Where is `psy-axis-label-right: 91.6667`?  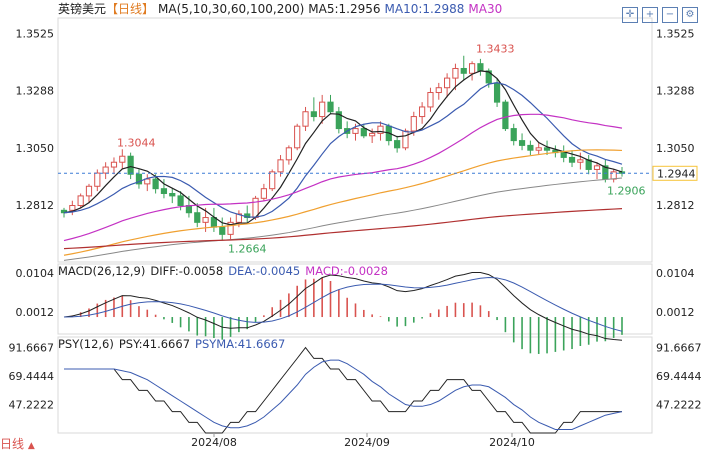 psy-axis-label-right: 91.6667 is located at coordinates (679, 348).